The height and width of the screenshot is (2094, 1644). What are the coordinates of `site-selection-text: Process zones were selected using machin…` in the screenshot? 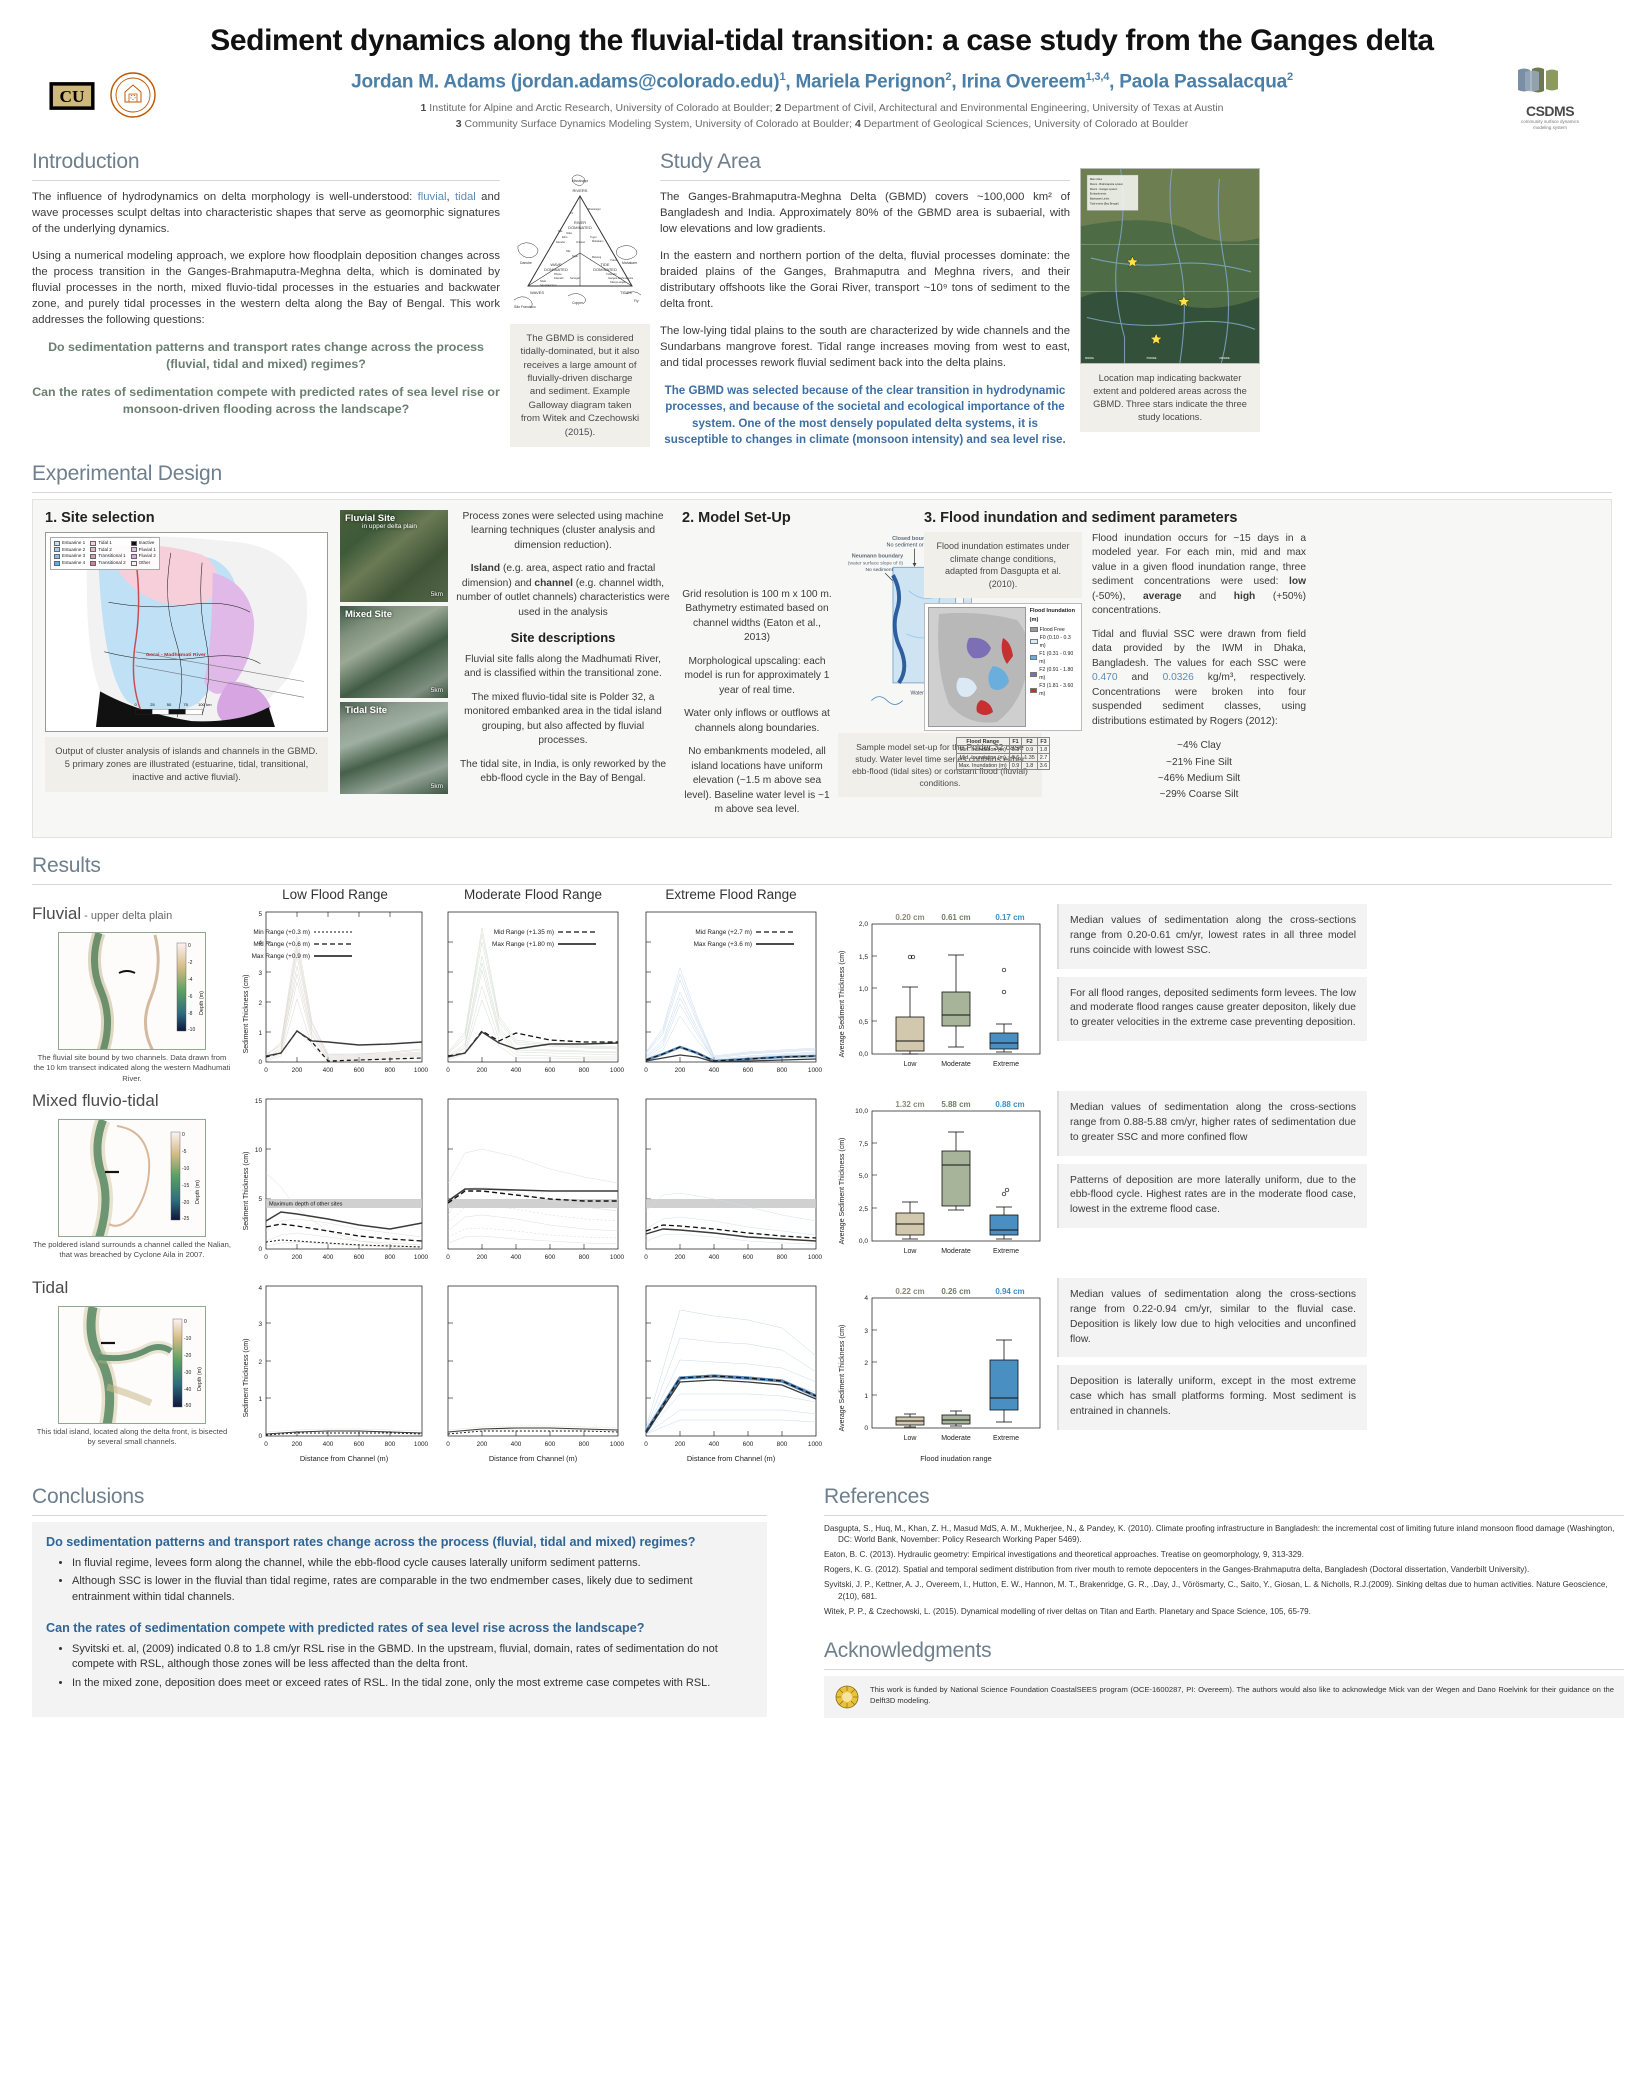 It's located at (563, 668).